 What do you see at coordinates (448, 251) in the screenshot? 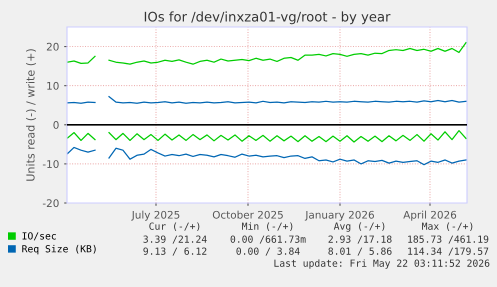
I see `text: 114.34 /179.57` at bounding box center [448, 251].